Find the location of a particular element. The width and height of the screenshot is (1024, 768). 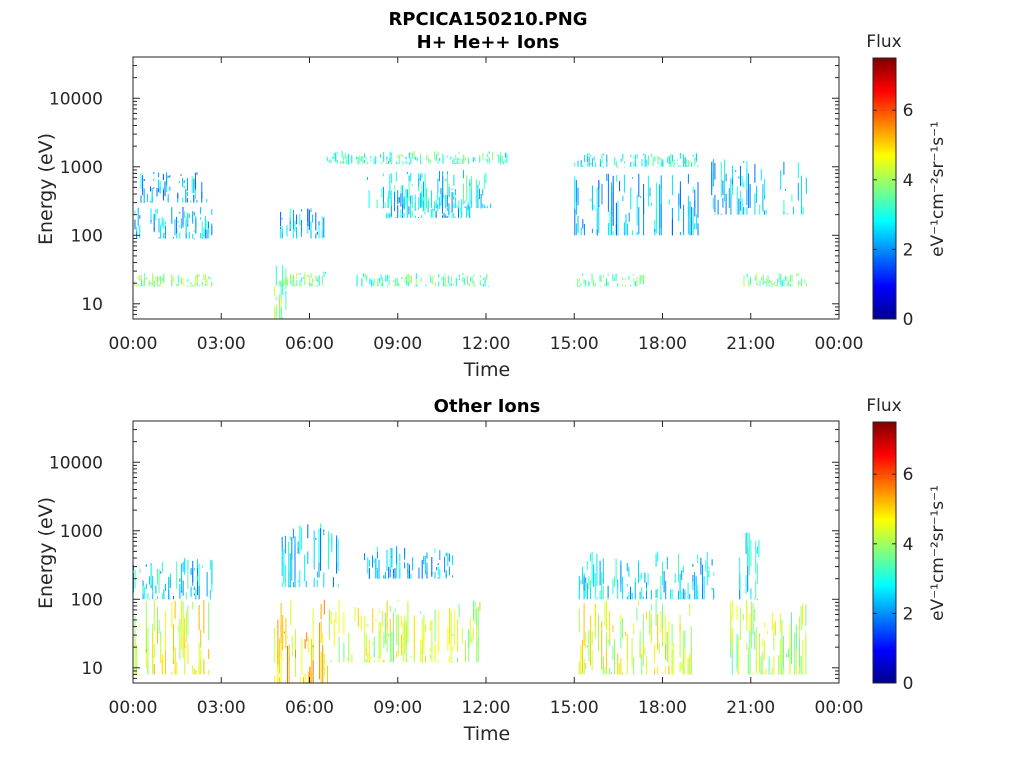

x-tick-label: 06:00 is located at coordinates (309, 708).